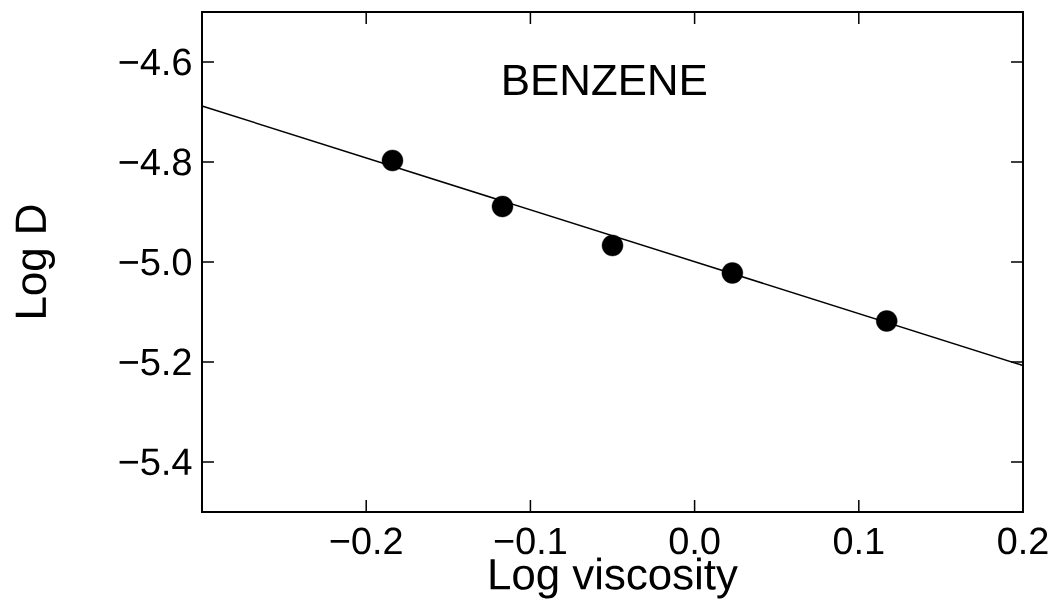 The image size is (1052, 602). Describe the element at coordinates (858, 541) in the screenshot. I see `x-tick-label: 0.1` at that location.